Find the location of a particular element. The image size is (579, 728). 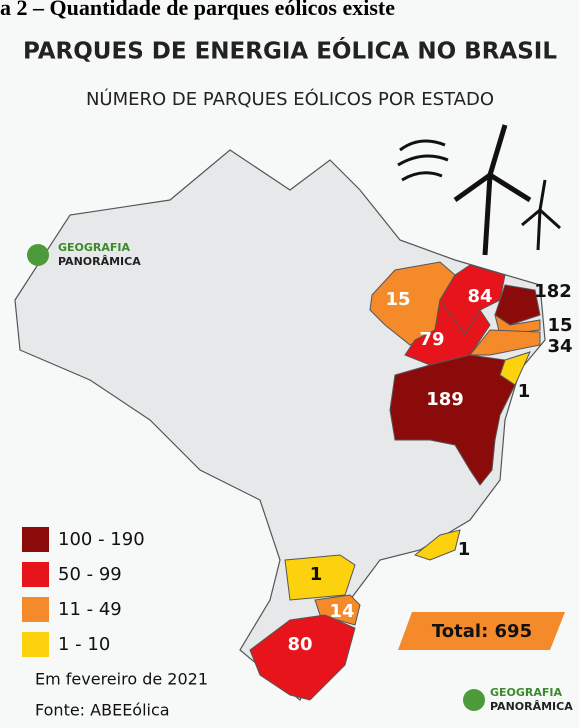

state-value: 80 is located at coordinates (299, 644).